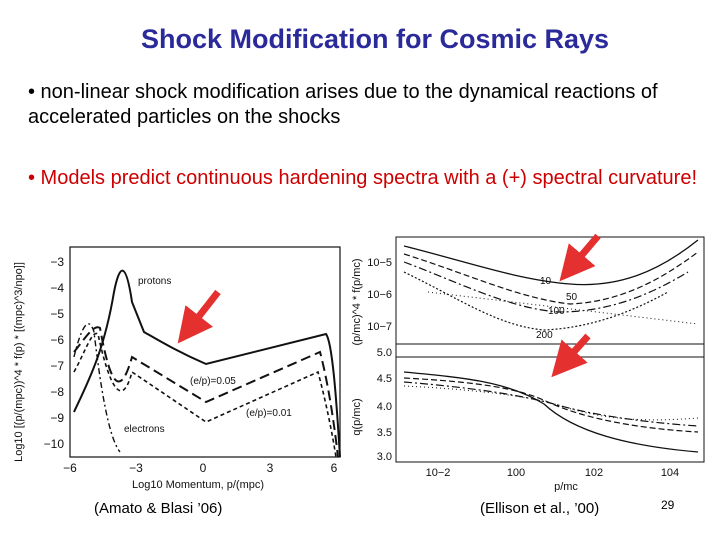 The width and height of the screenshot is (720, 540). Describe the element at coordinates (57, 392) in the screenshot. I see `left-ytick: −8` at that location.